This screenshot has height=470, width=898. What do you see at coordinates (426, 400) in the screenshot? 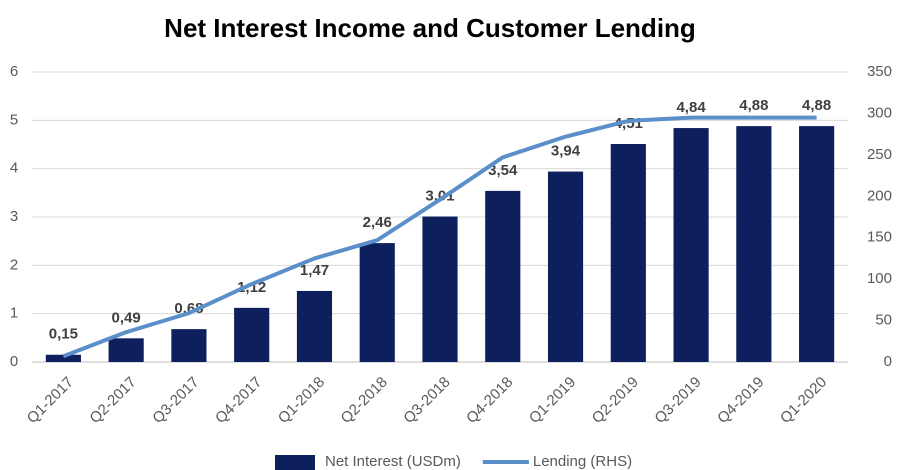
I see `x-tick-label: Q3-2018` at bounding box center [426, 400].